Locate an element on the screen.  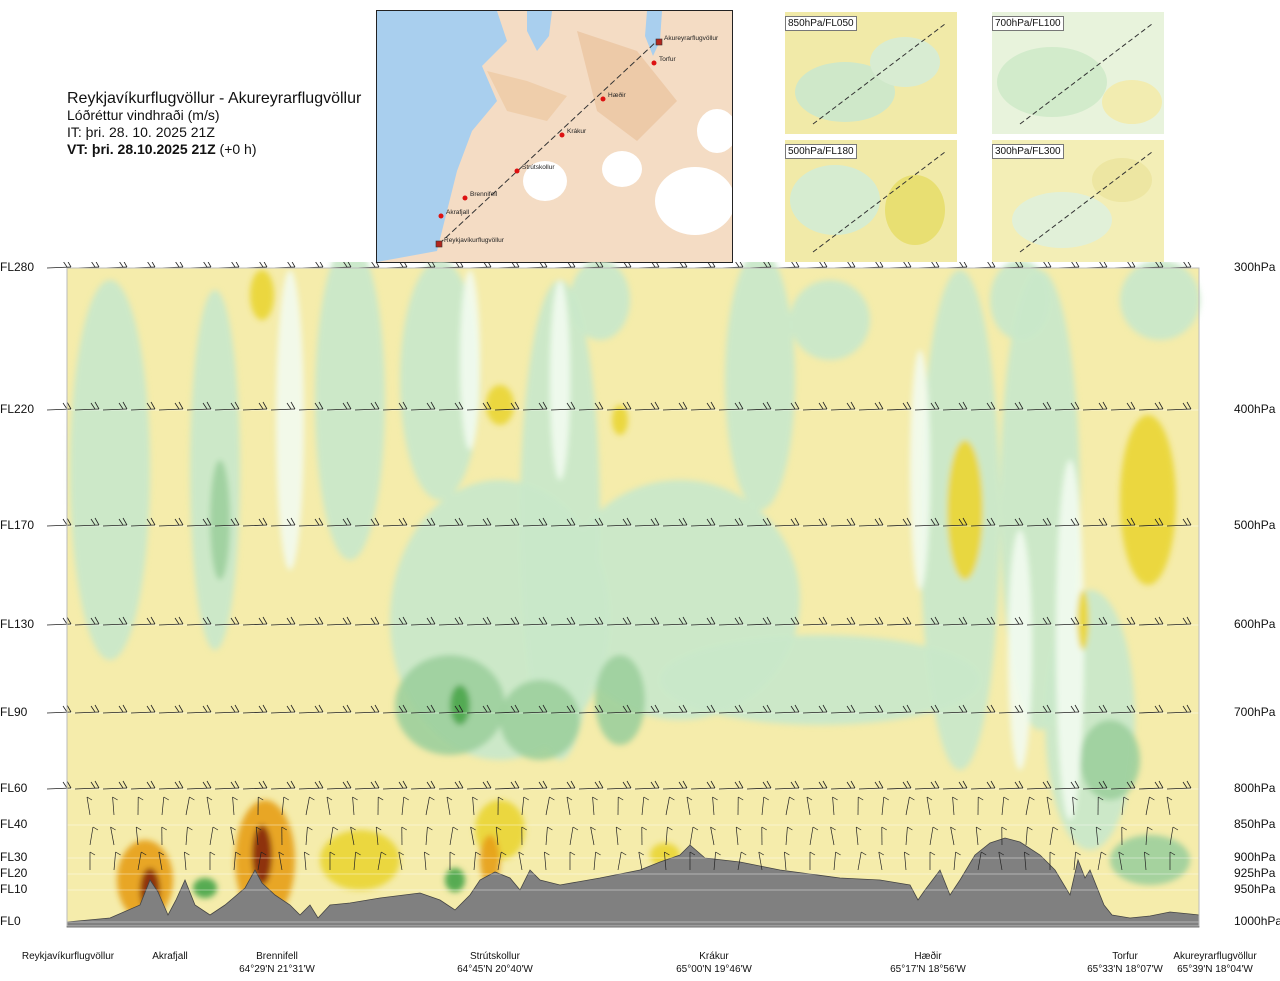
airport-marker is located at coordinates (439, 244).